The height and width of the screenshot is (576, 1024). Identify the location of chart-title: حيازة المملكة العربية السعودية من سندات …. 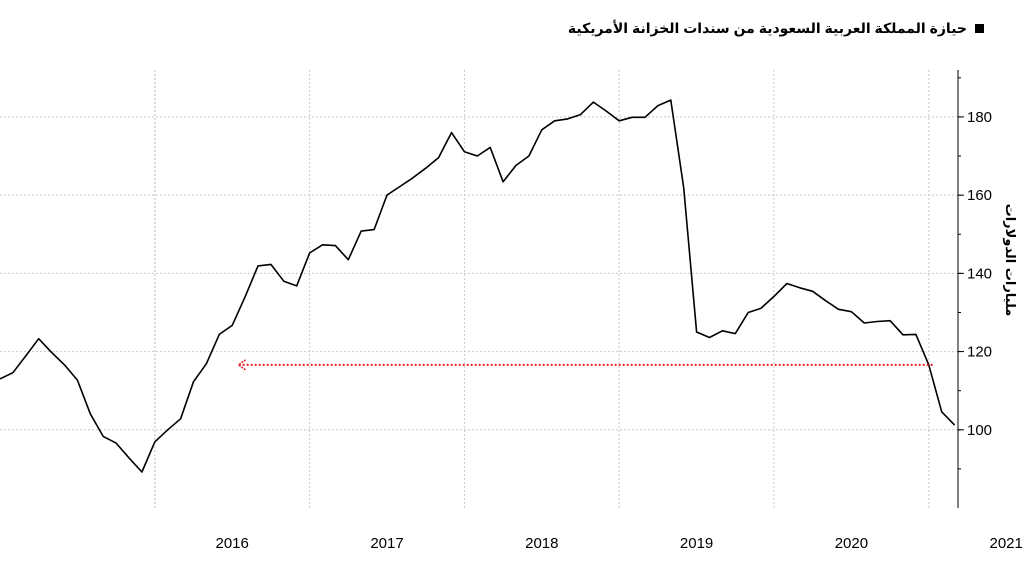
(767, 28).